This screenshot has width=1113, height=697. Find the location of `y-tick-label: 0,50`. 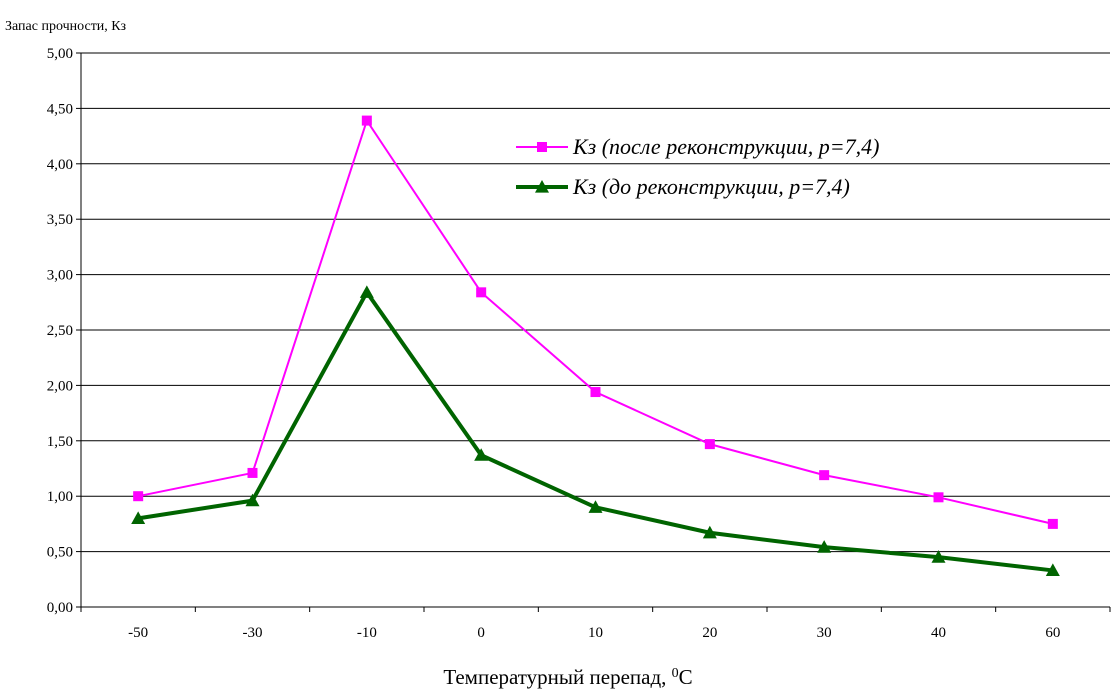

y-tick-label: 0,50 is located at coordinates (60, 553).